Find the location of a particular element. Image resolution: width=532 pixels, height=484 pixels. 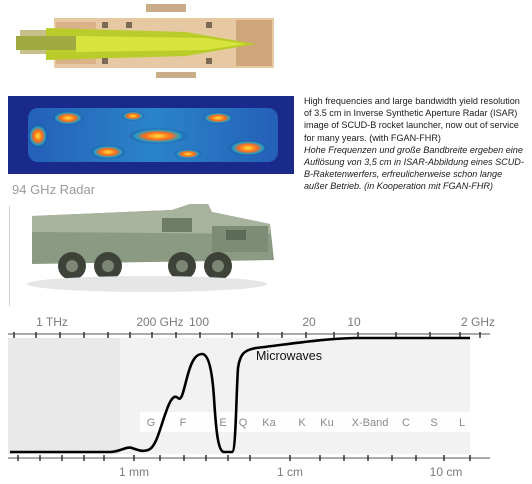

band-strip is located at coordinates (305, 422).